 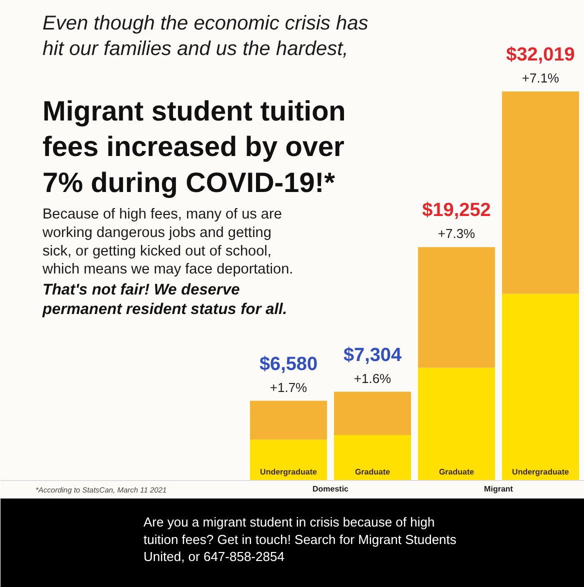 What do you see at coordinates (168, 242) in the screenshot?
I see `annotation: Because of high fees, many of us are working dangerous jobs and getting sick, or getting kicked out of school, which means we may face deportation.` at bounding box center [168, 242].